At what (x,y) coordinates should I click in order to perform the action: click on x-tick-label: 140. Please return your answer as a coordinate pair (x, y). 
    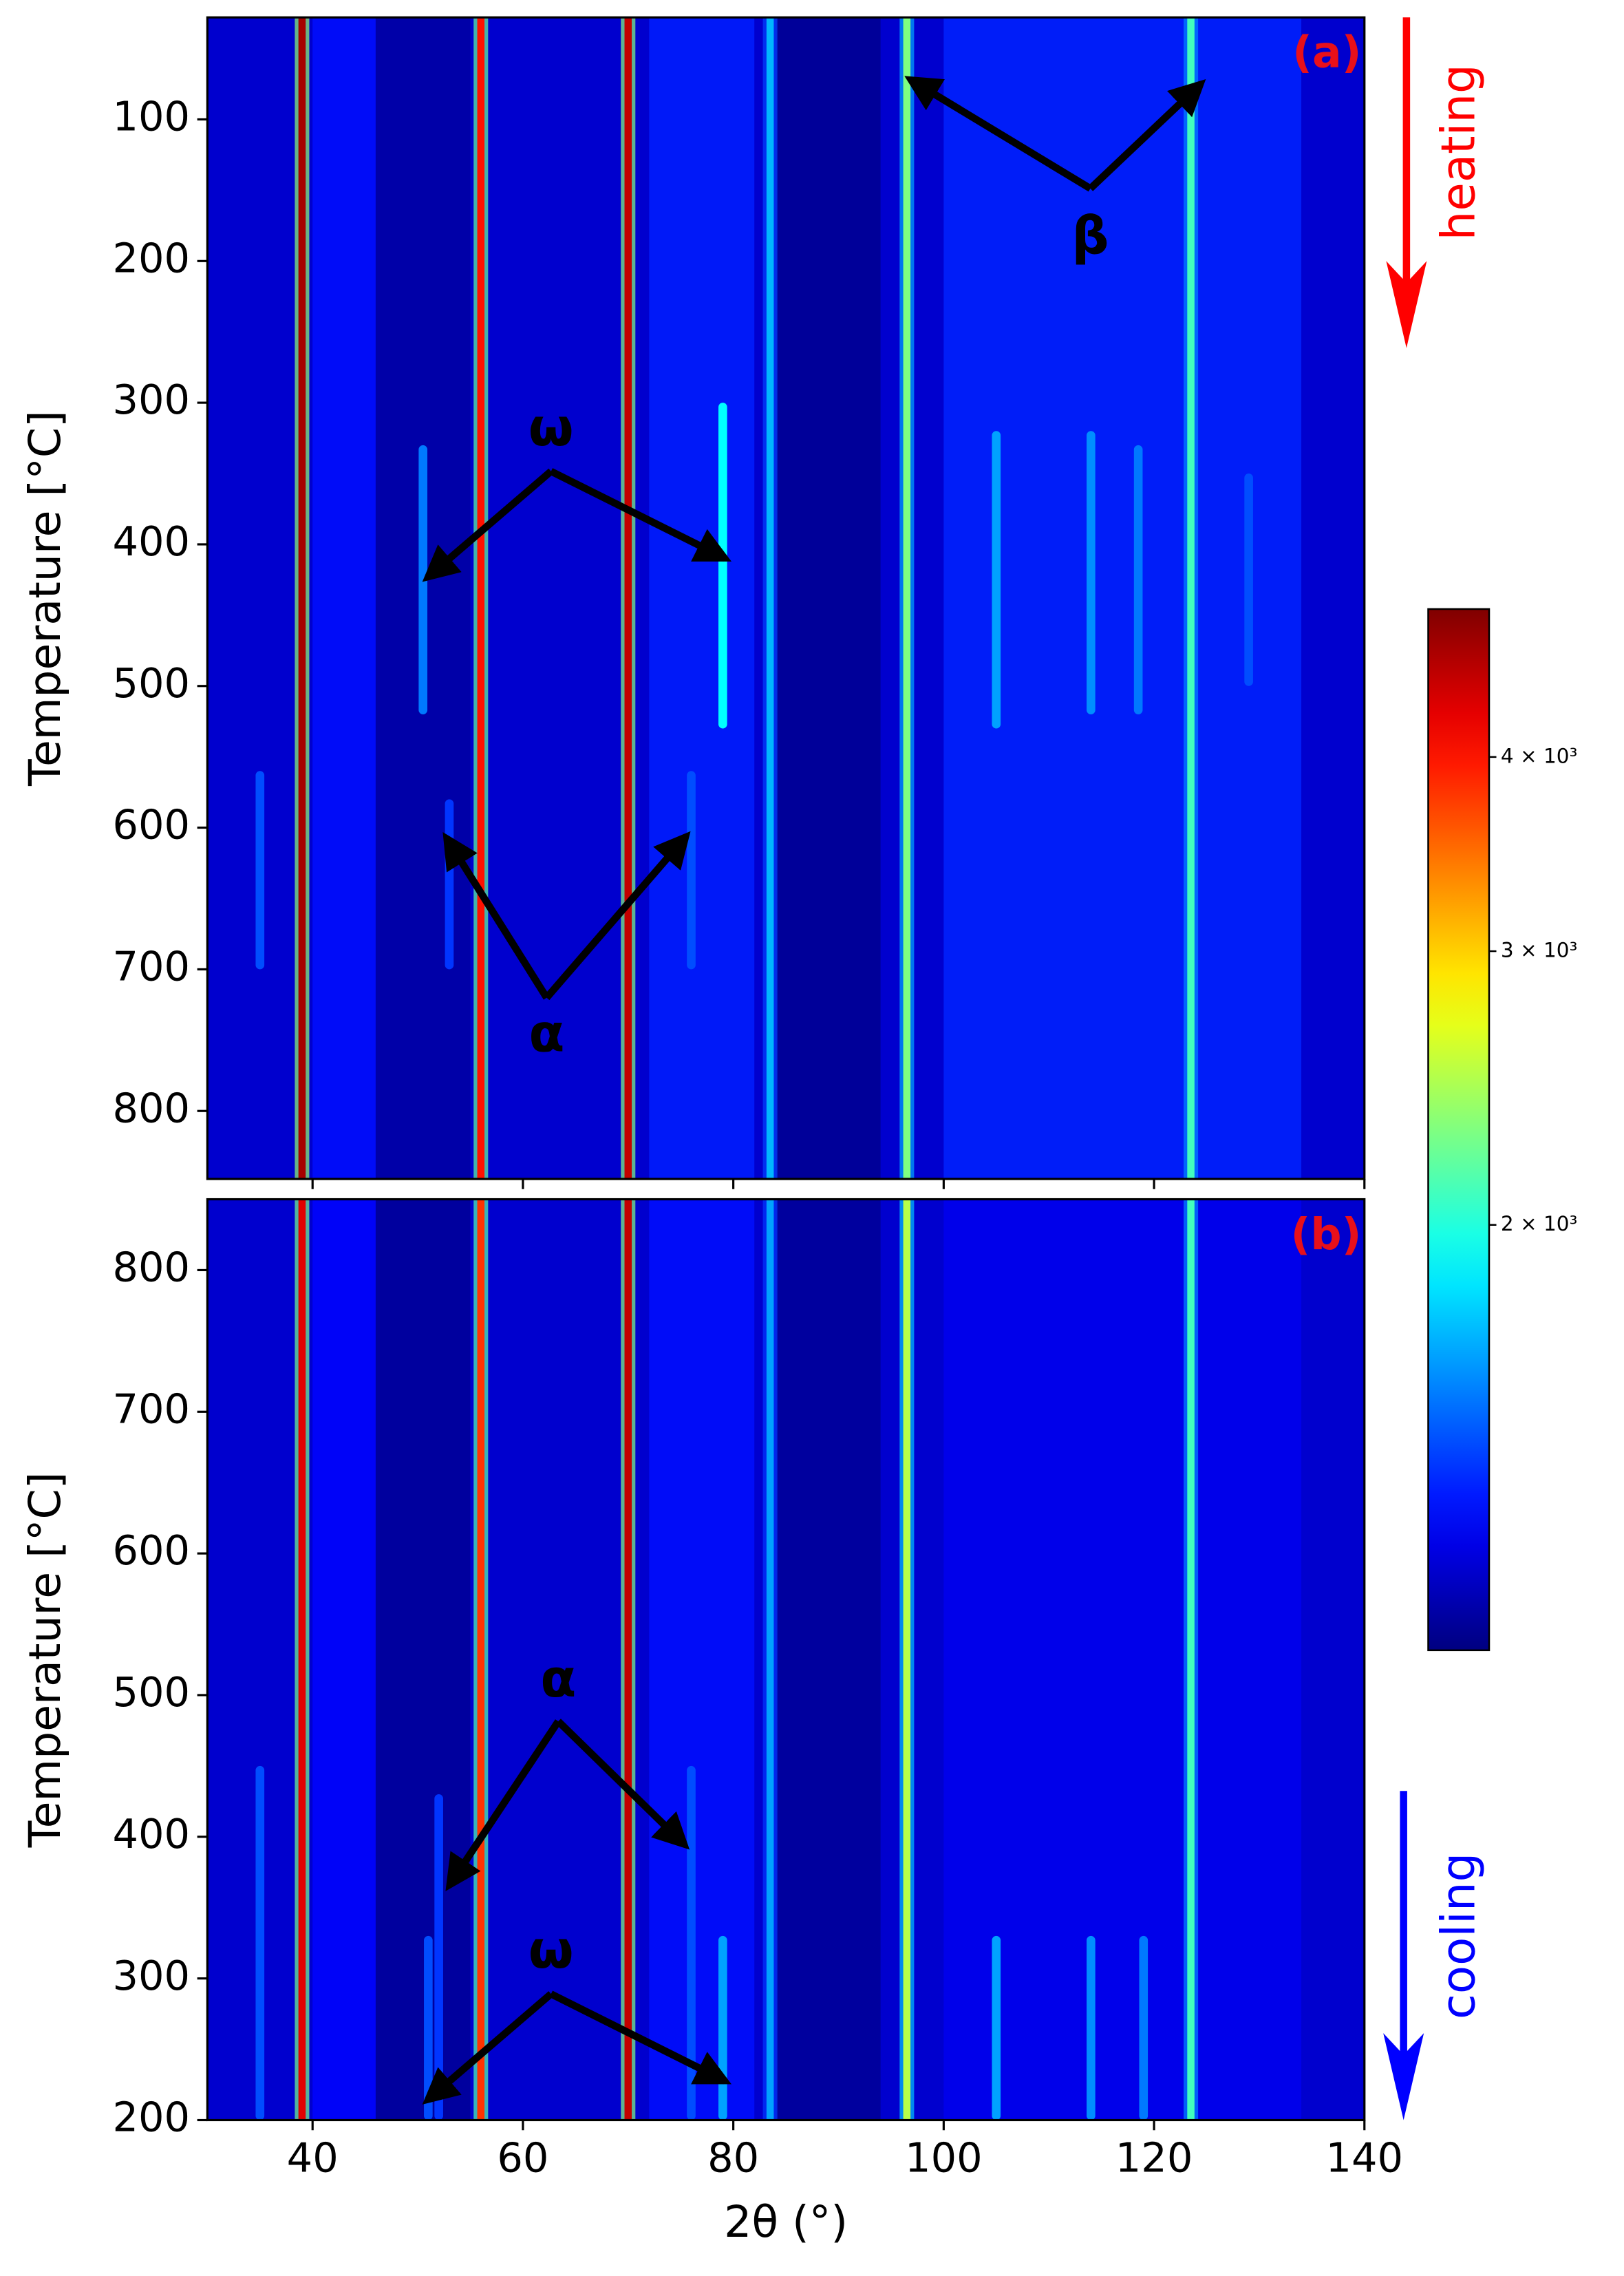
    Looking at the image, I should click on (1364, 2158).